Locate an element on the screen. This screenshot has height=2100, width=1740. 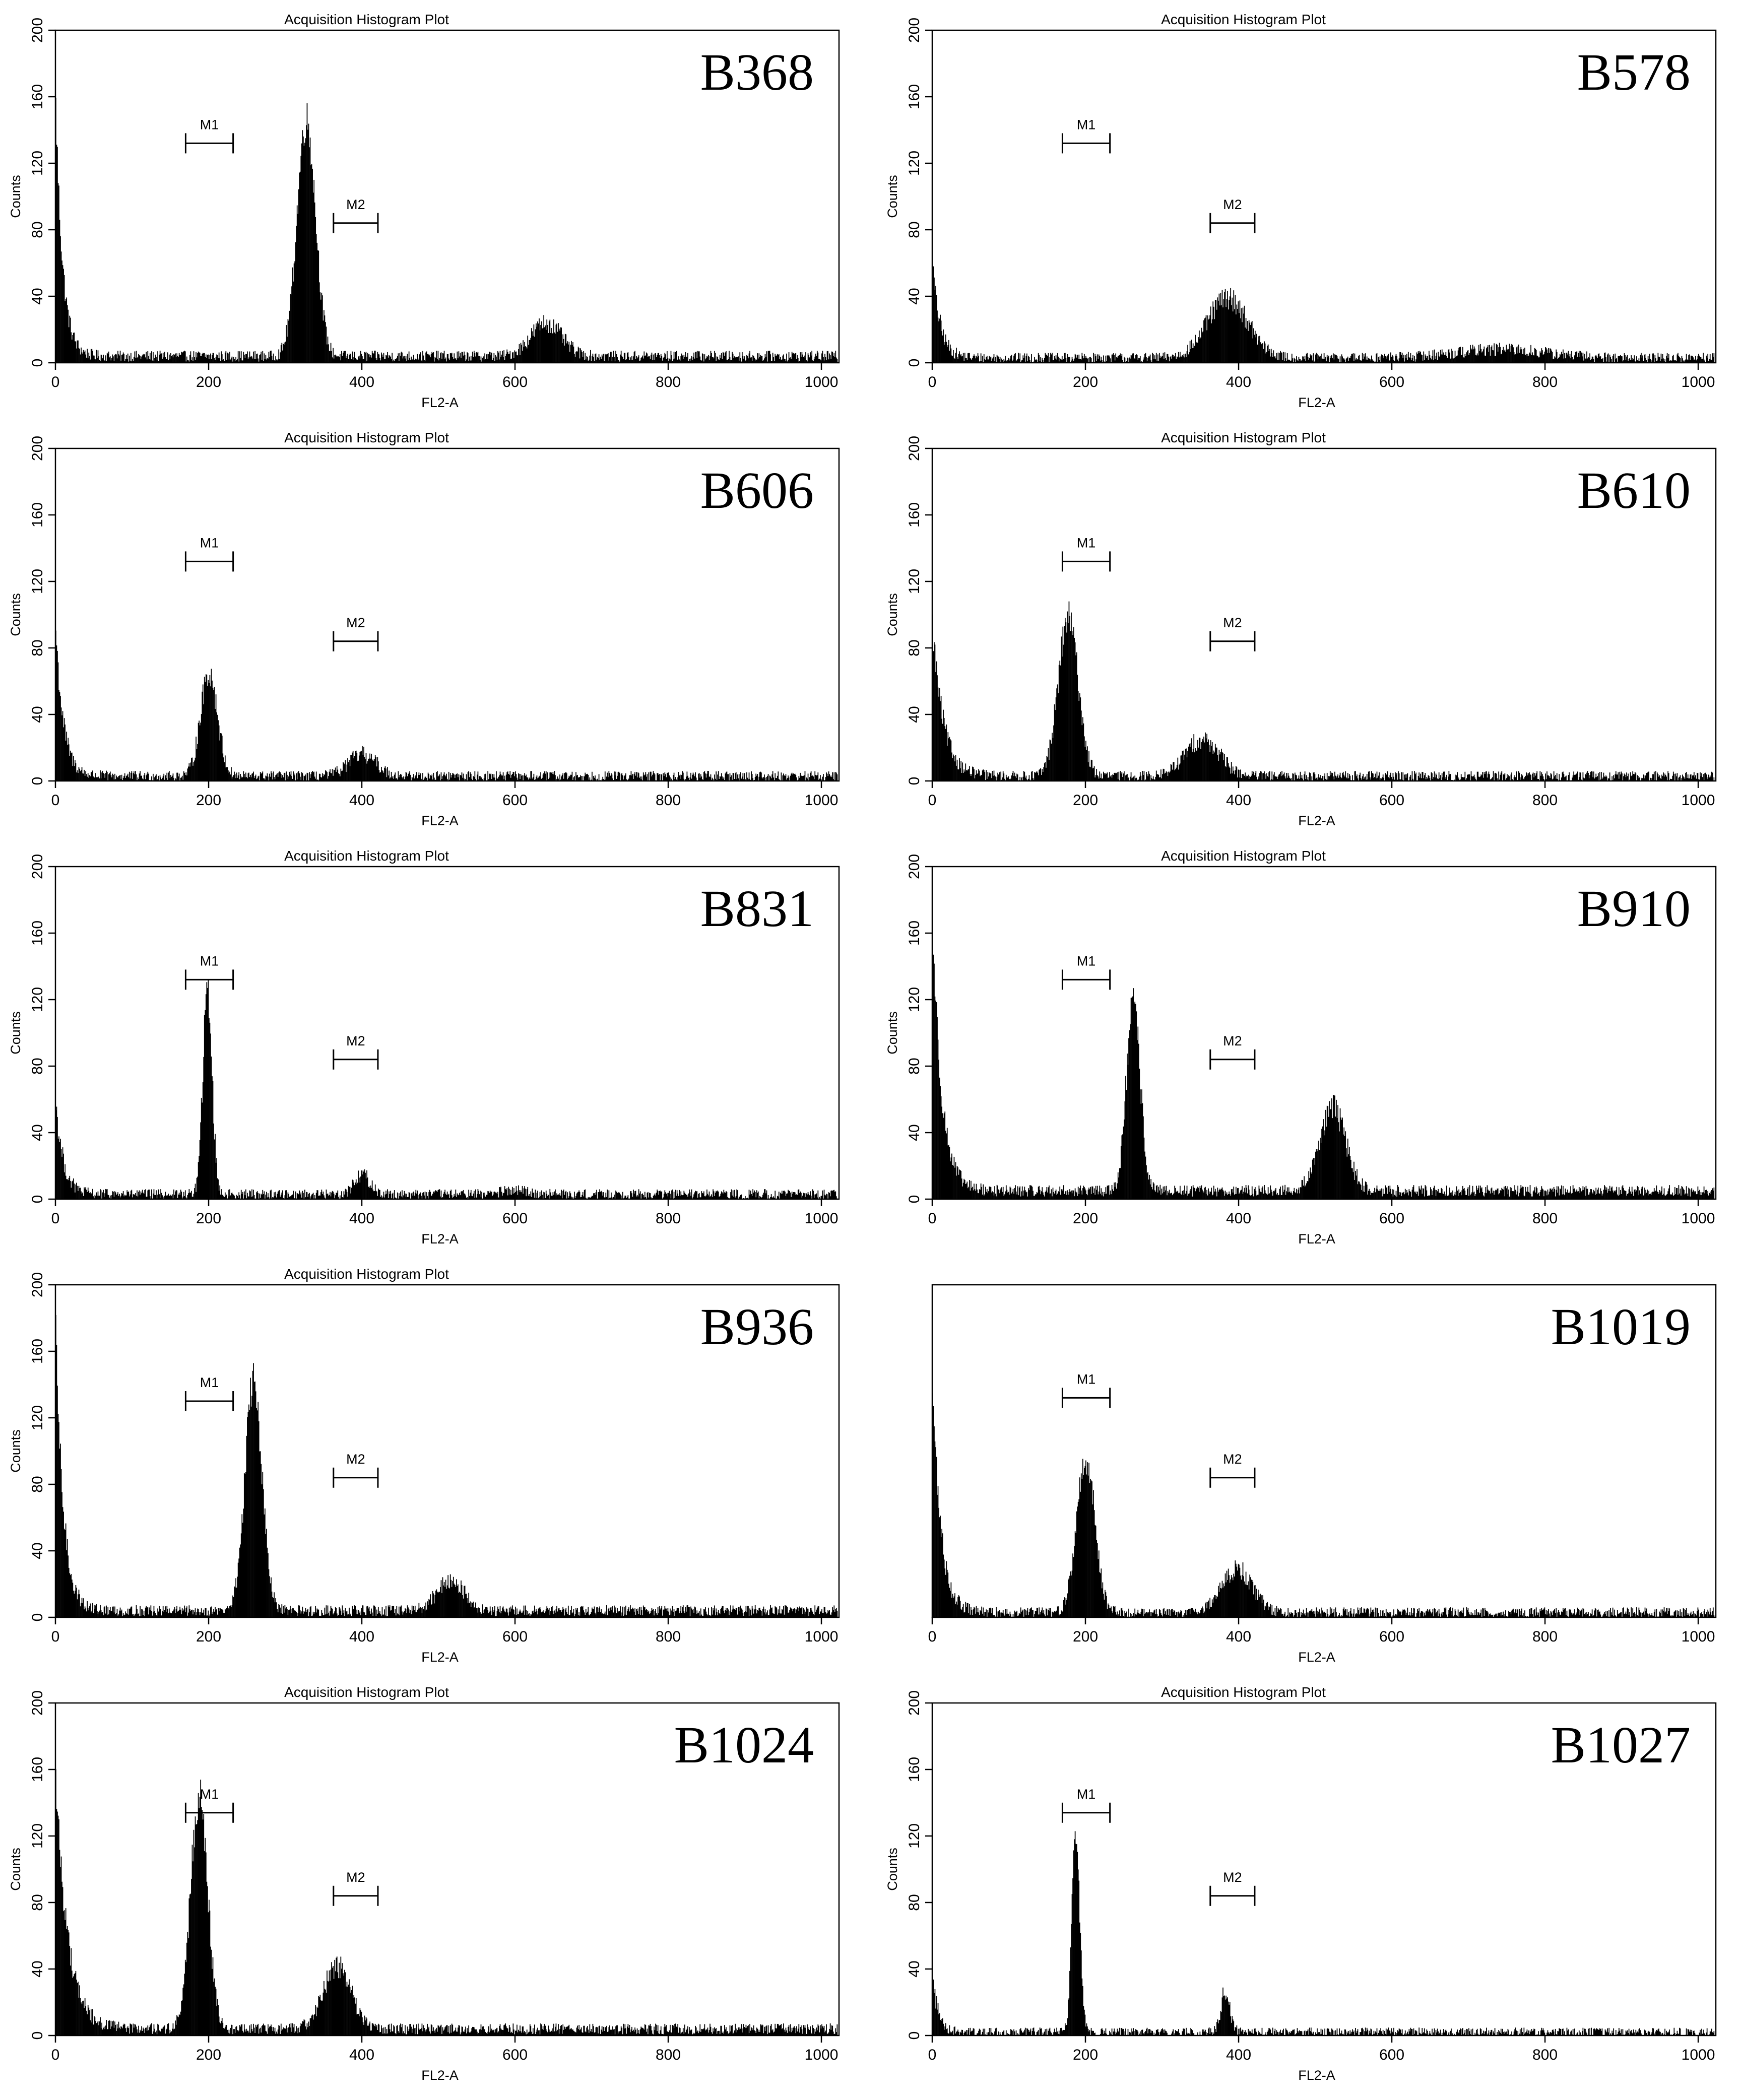
marker-label: M1 is located at coordinates (1086, 124).